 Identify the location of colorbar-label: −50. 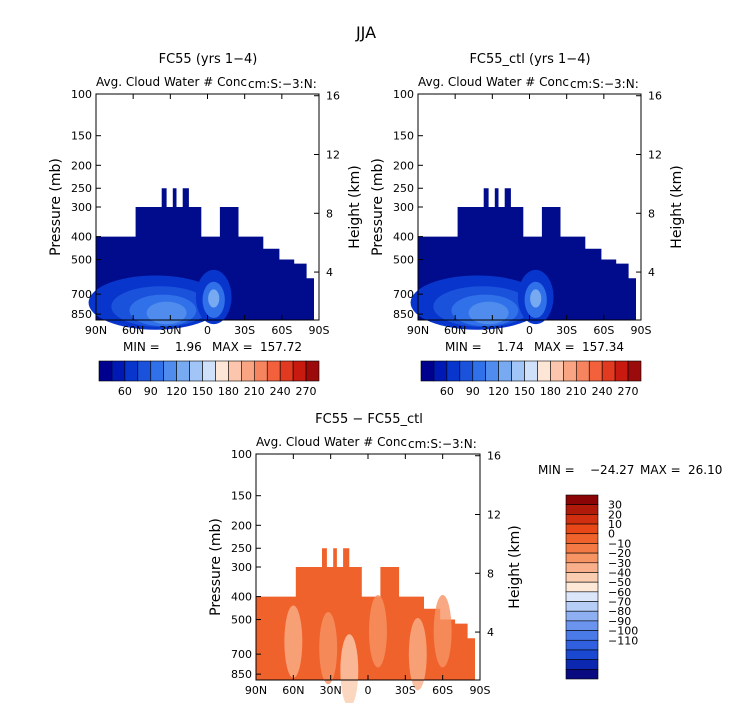
(619, 582).